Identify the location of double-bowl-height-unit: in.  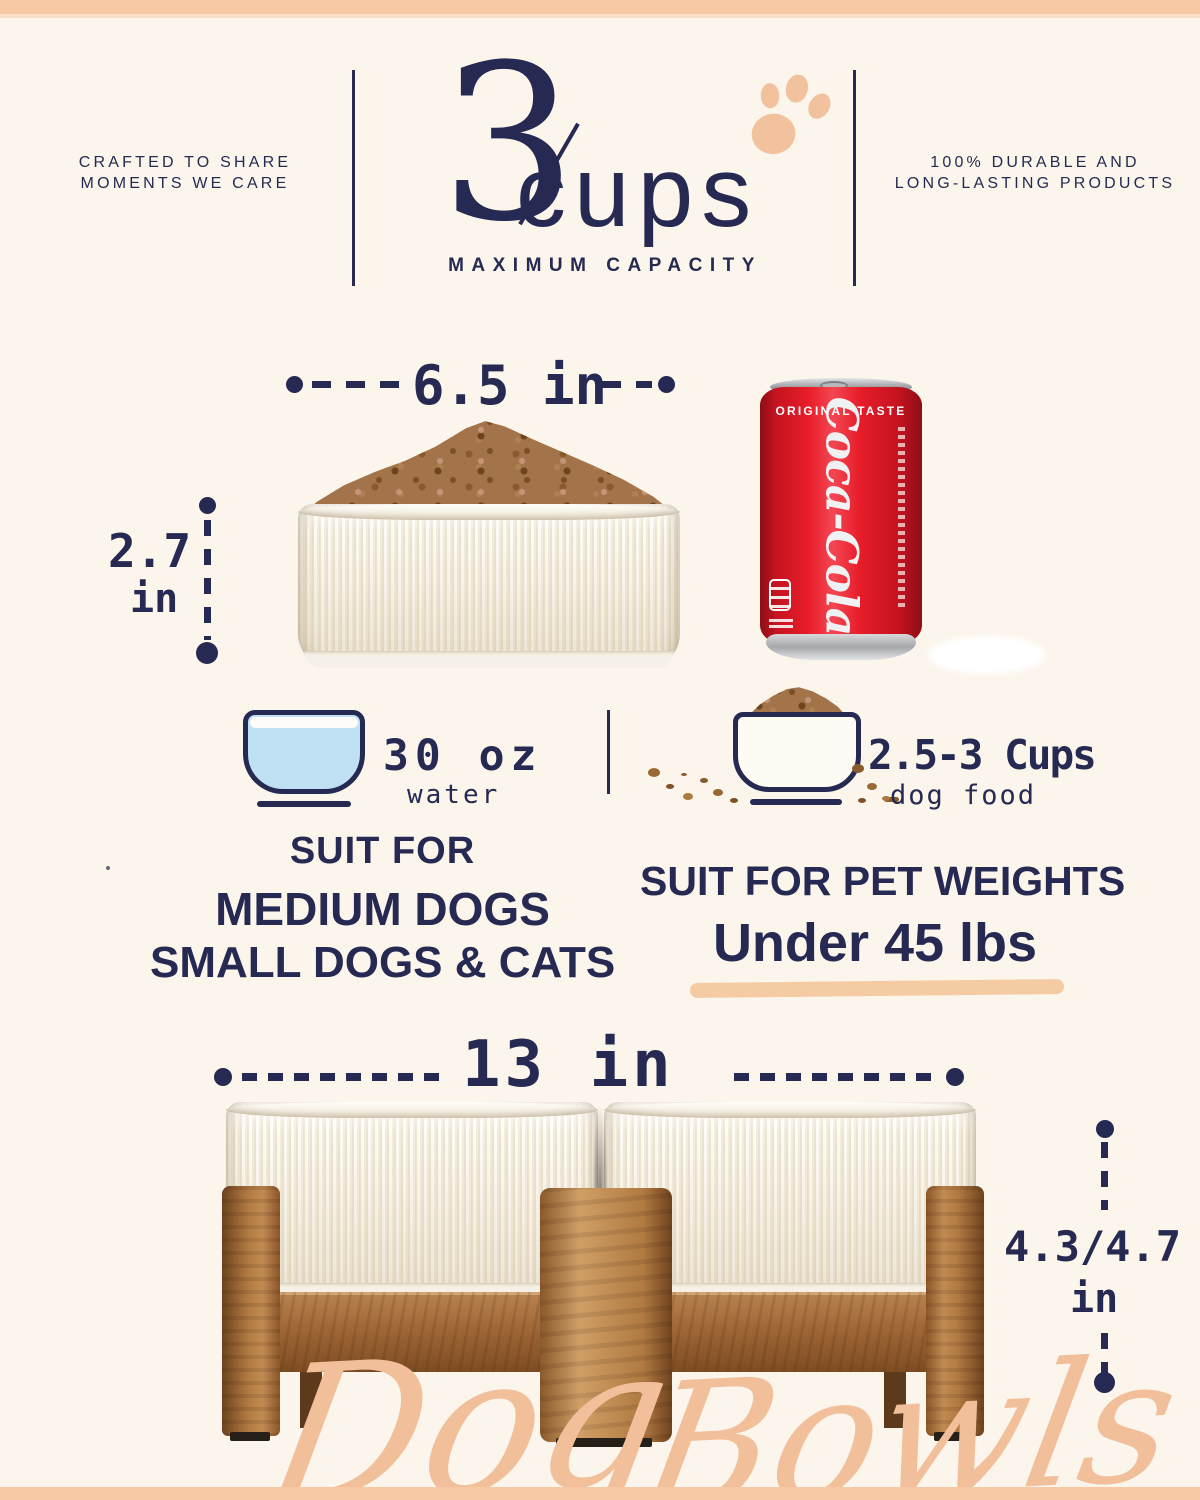
(1094, 1299).